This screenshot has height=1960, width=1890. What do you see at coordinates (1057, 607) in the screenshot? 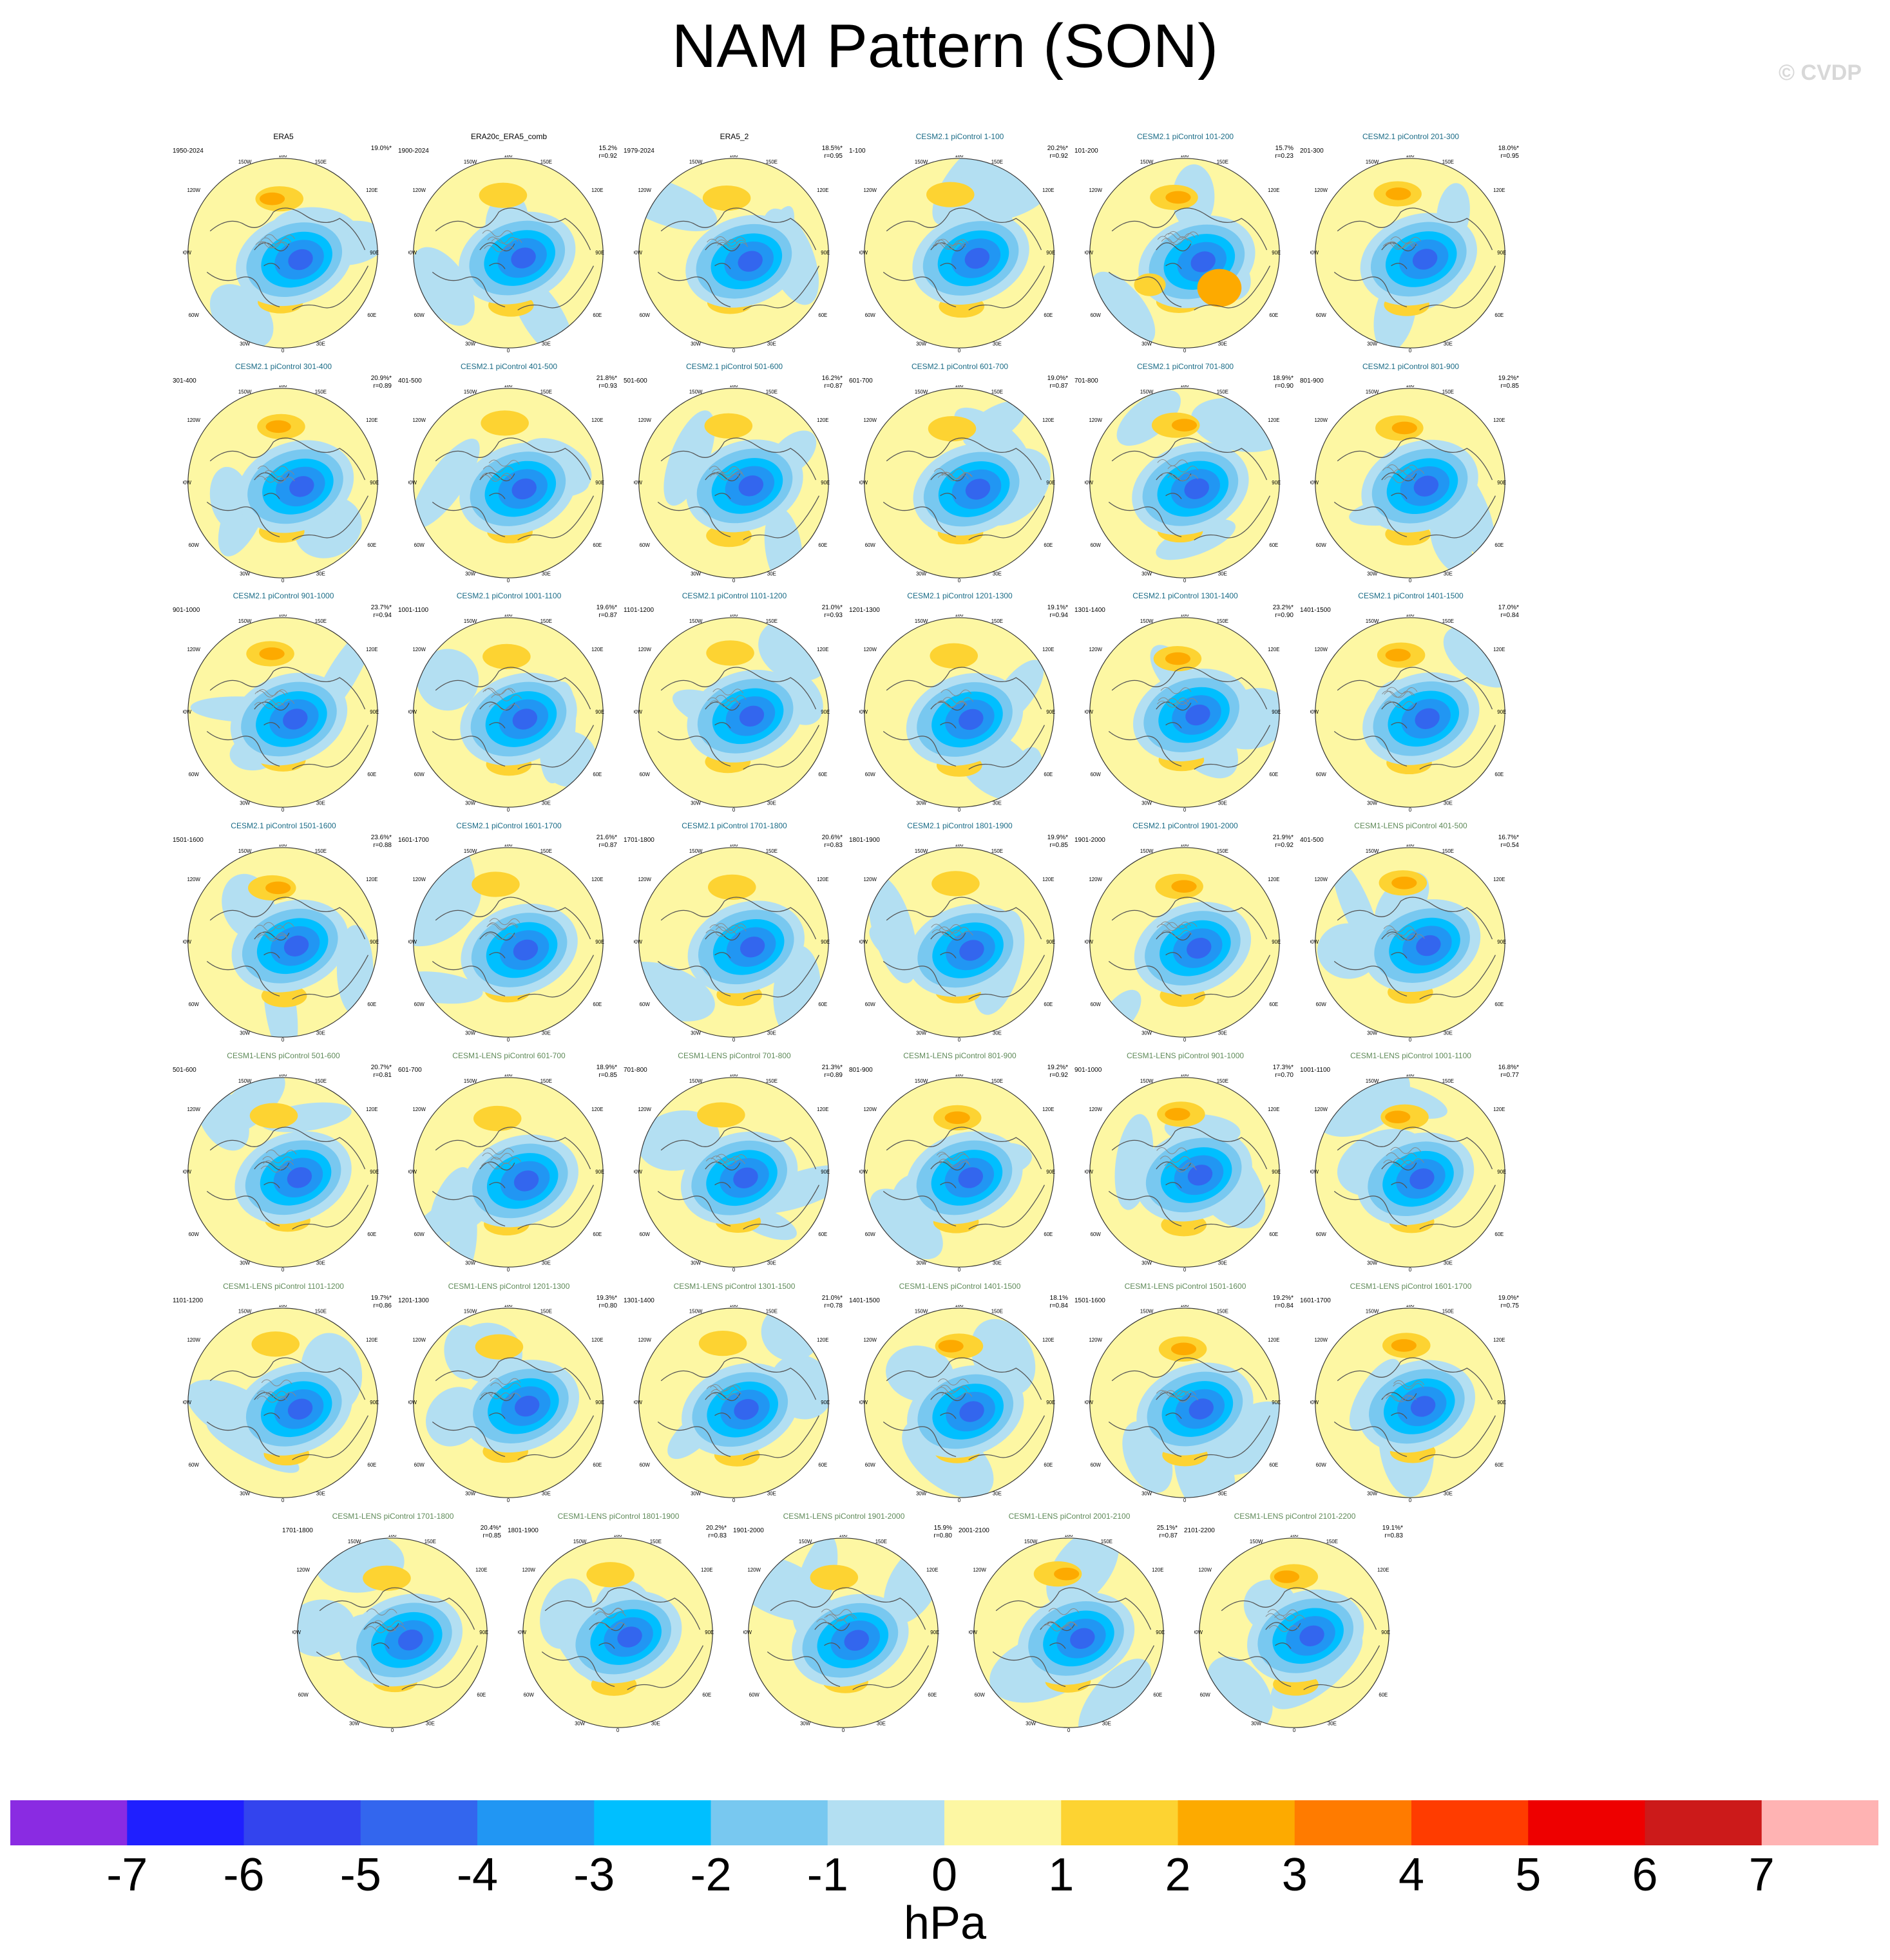
I see `panel-variance-explained: 19.1%*` at bounding box center [1057, 607].